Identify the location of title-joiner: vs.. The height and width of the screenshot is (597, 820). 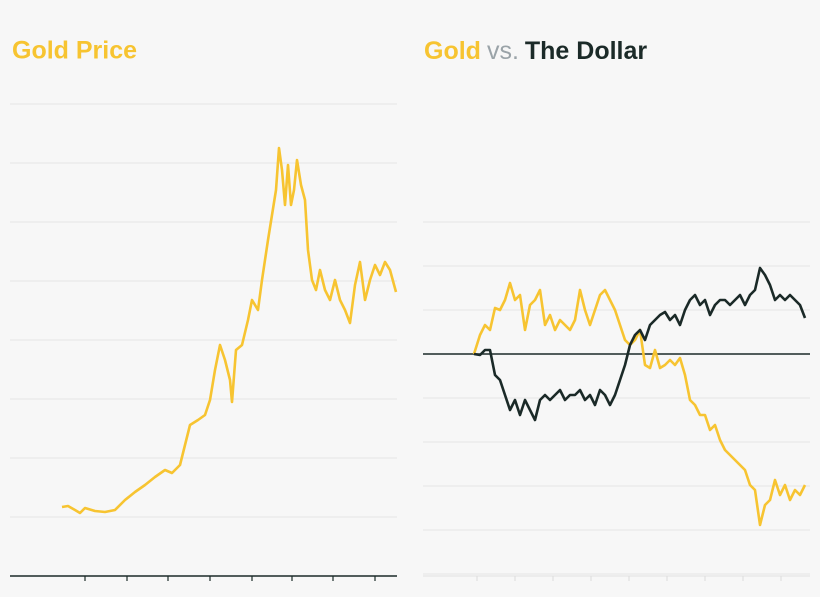
(503, 51).